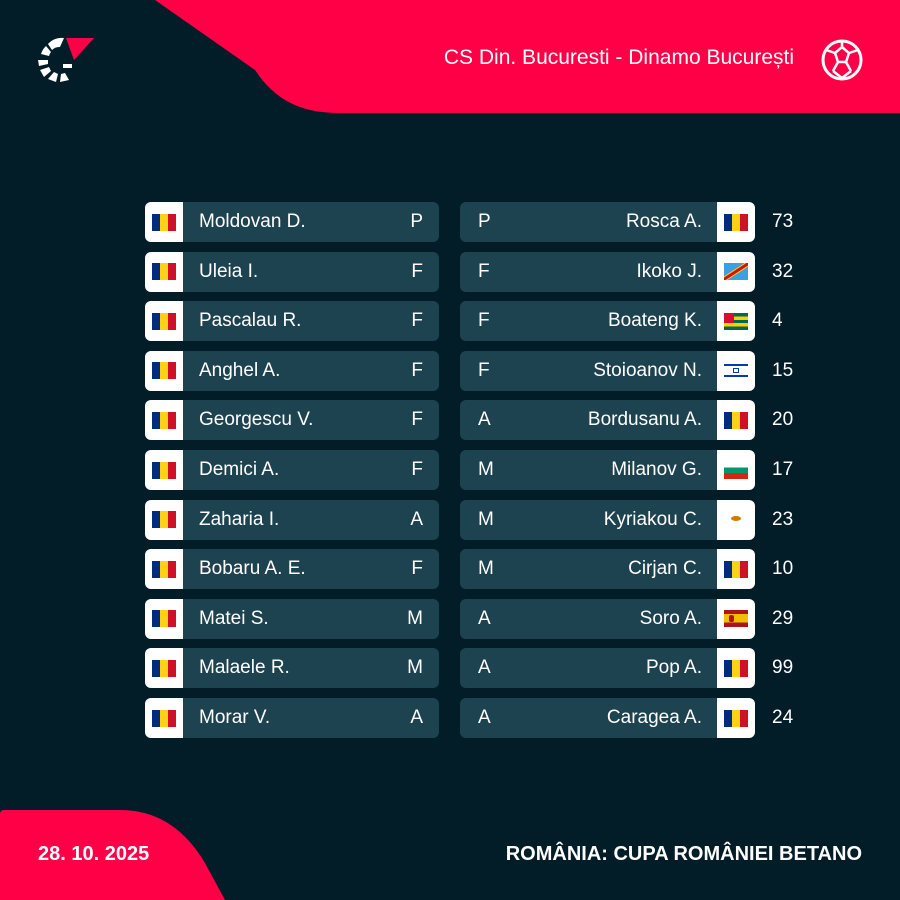 This screenshot has width=900, height=900. What do you see at coordinates (652, 519) in the screenshot?
I see `player-name: Kyriakou C.` at bounding box center [652, 519].